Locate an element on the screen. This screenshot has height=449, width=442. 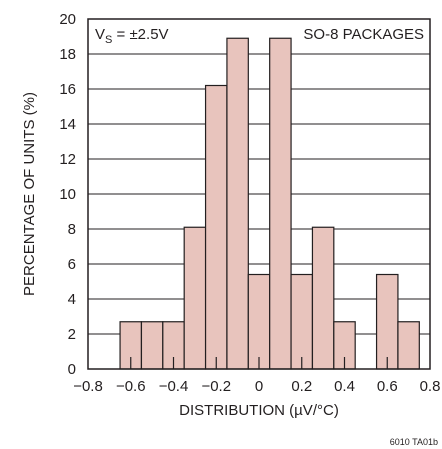
y-tick-label: 4 is located at coordinates (72, 299).